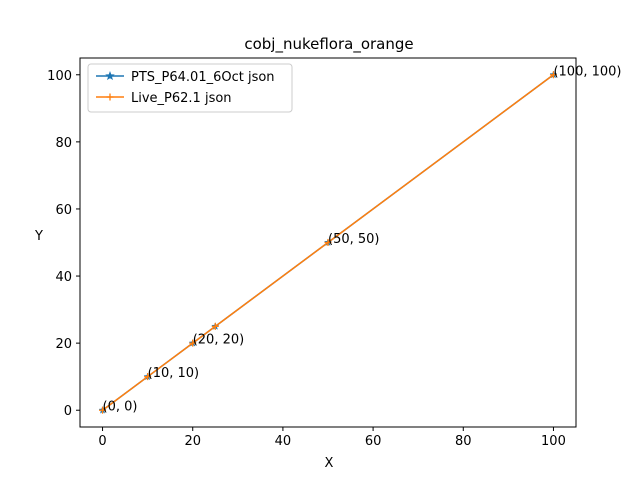  What do you see at coordinates (63, 143) in the screenshot?
I see `y-tick-label: 80` at bounding box center [63, 143].